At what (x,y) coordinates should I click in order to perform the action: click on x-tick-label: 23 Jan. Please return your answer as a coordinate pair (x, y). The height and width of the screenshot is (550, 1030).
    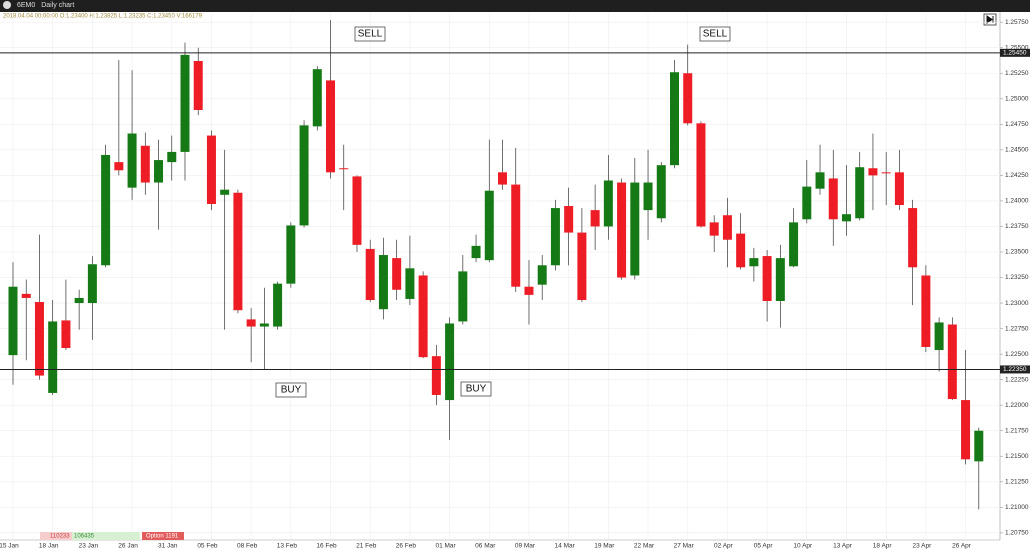
    Looking at the image, I should click on (89, 546).